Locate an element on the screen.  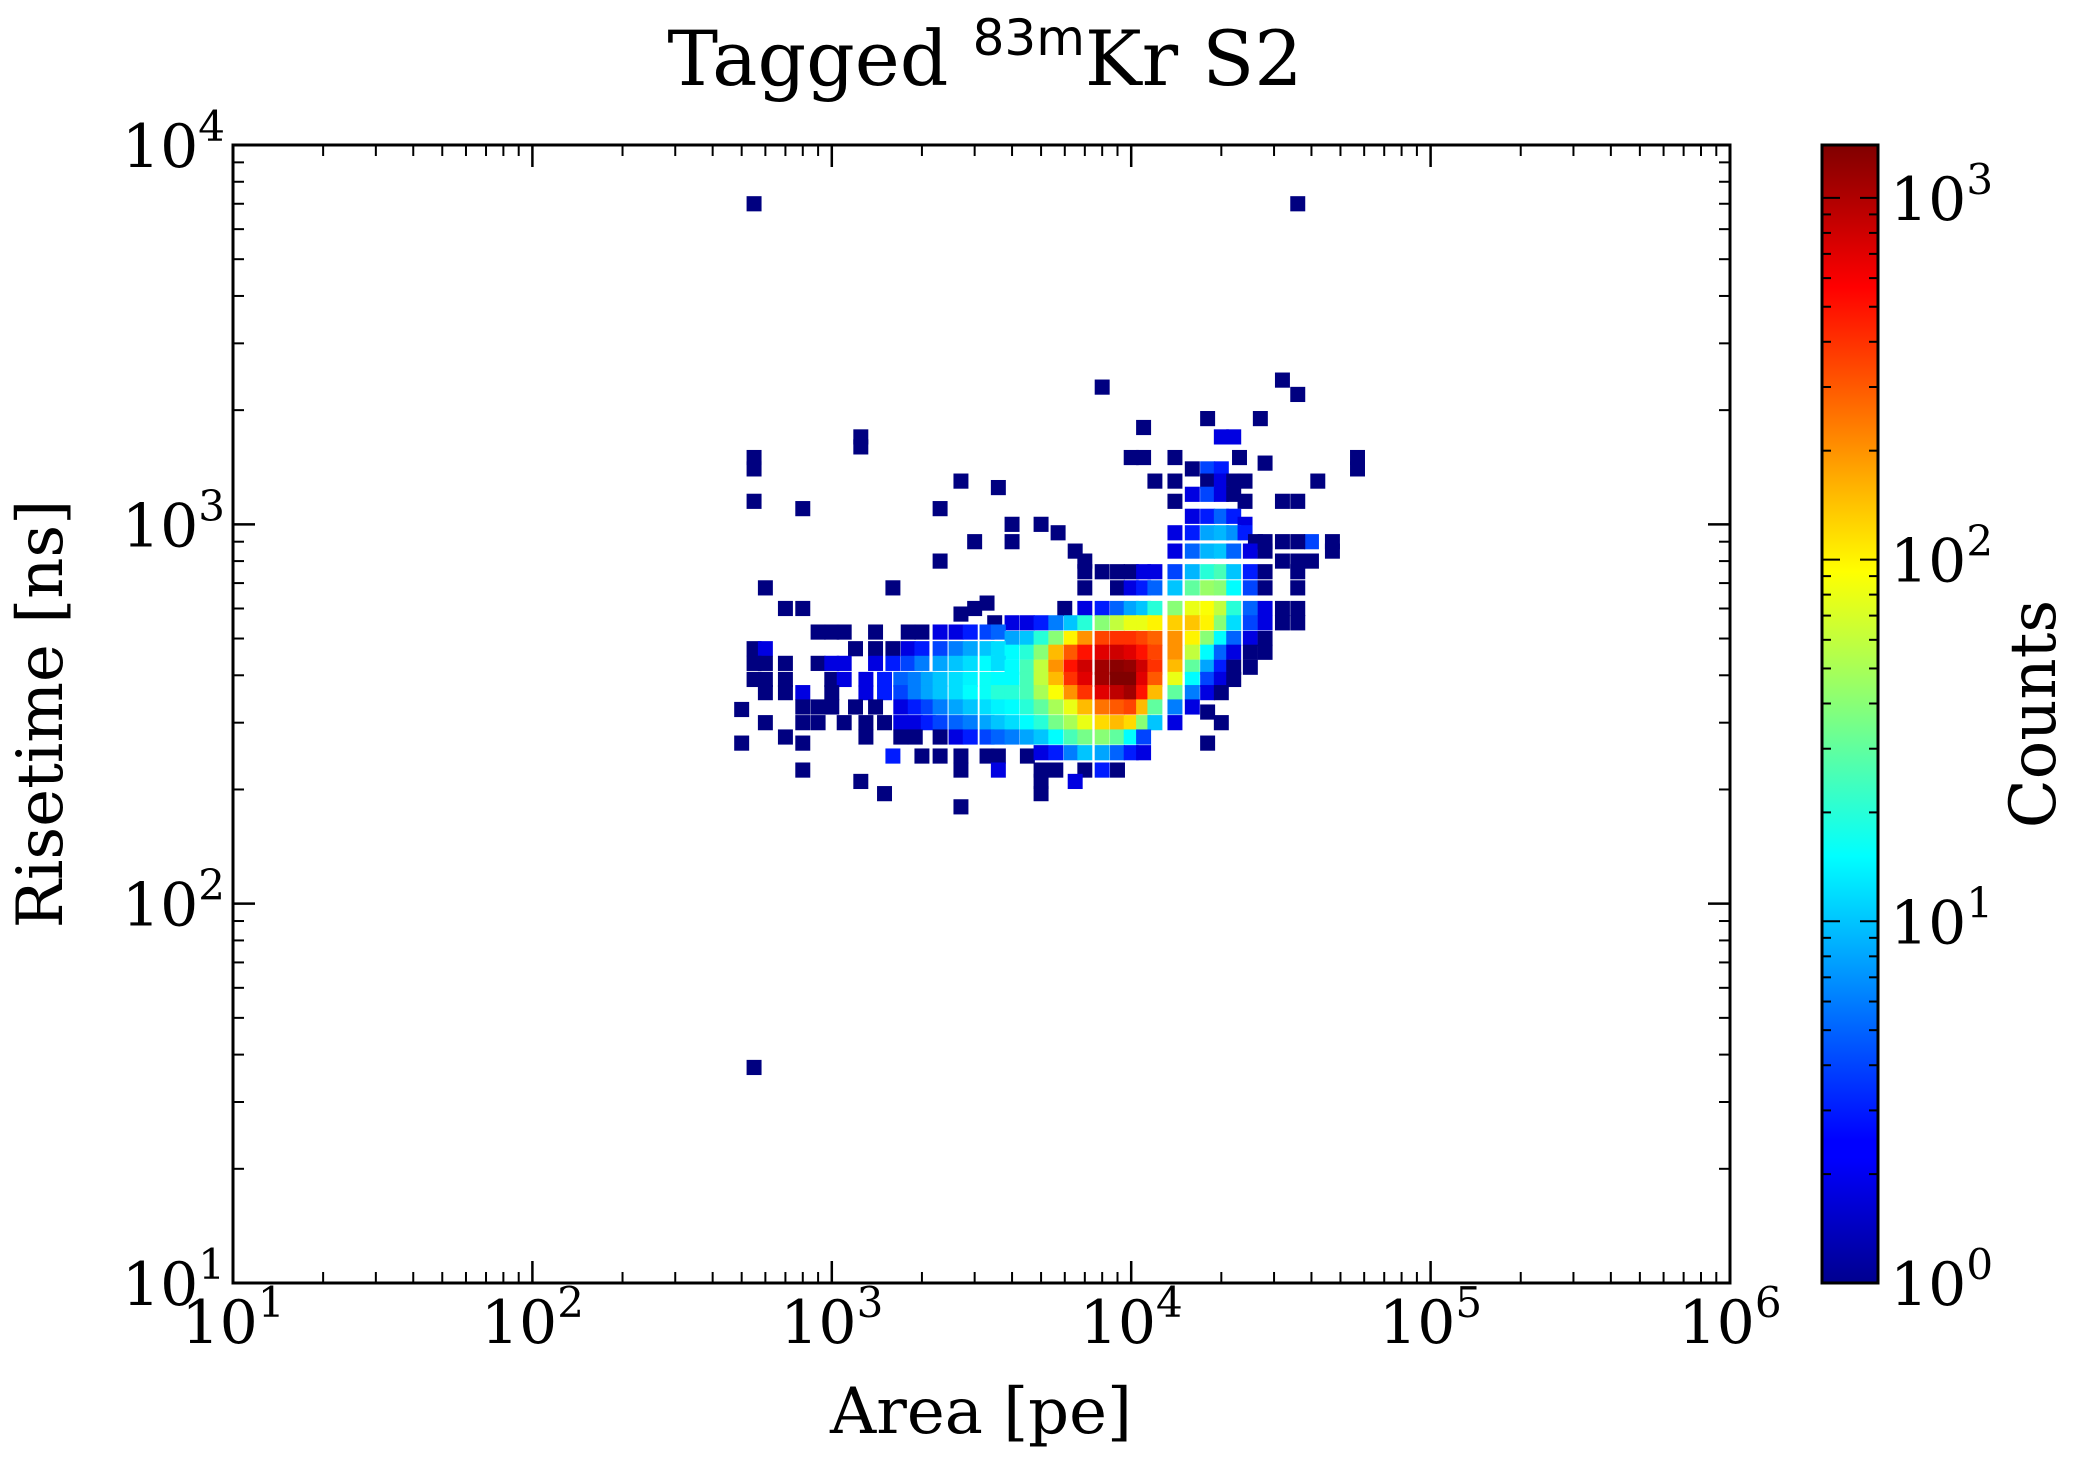
y-tick-label: 101 is located at coordinates (173, 1280).